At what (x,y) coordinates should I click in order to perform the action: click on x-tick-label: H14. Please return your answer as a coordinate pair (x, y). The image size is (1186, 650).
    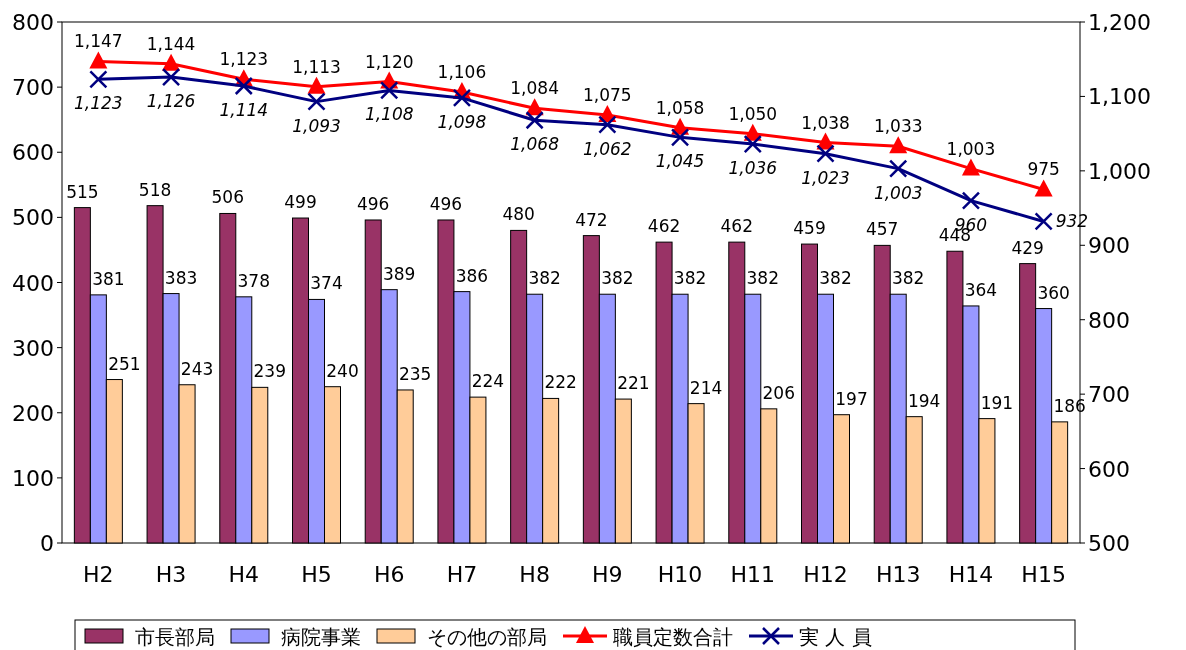
    Looking at the image, I should click on (971, 574).